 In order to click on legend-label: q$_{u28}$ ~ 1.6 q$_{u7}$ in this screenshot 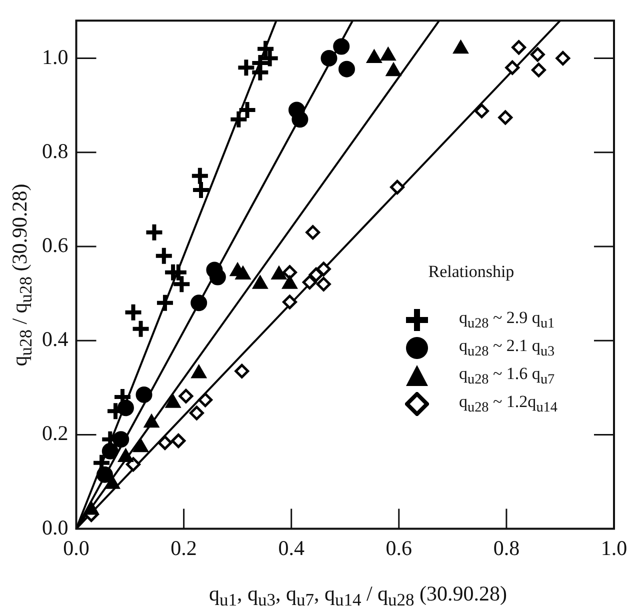, I will do `click(507, 376)`.